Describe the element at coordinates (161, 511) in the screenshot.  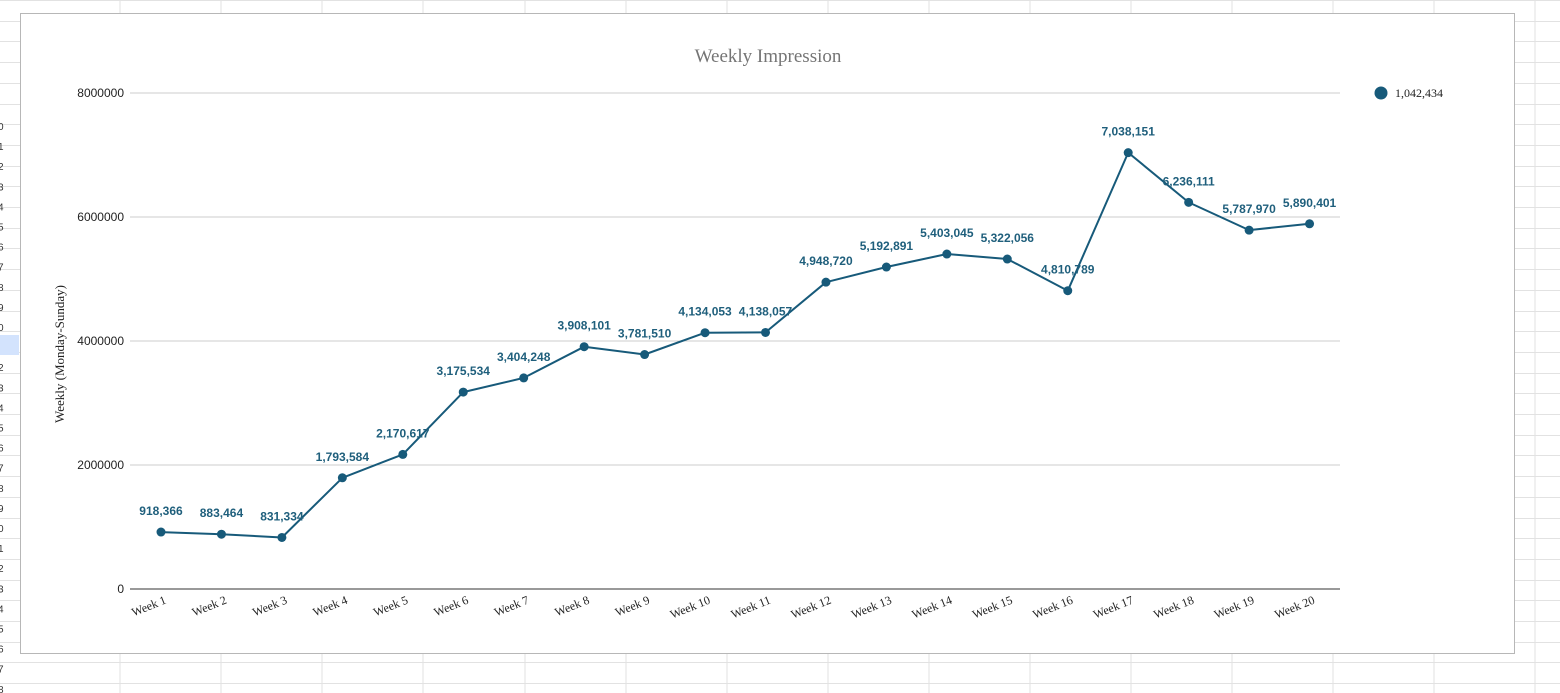
I see `data-label: 918,366` at that location.